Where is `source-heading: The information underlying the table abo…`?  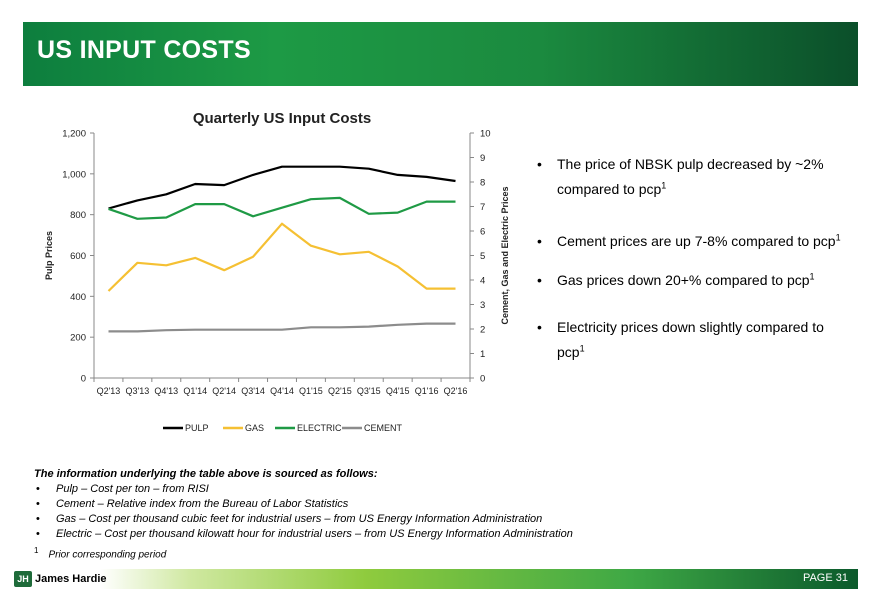
source-heading: The information underlying the table abo… is located at coordinates (206, 474).